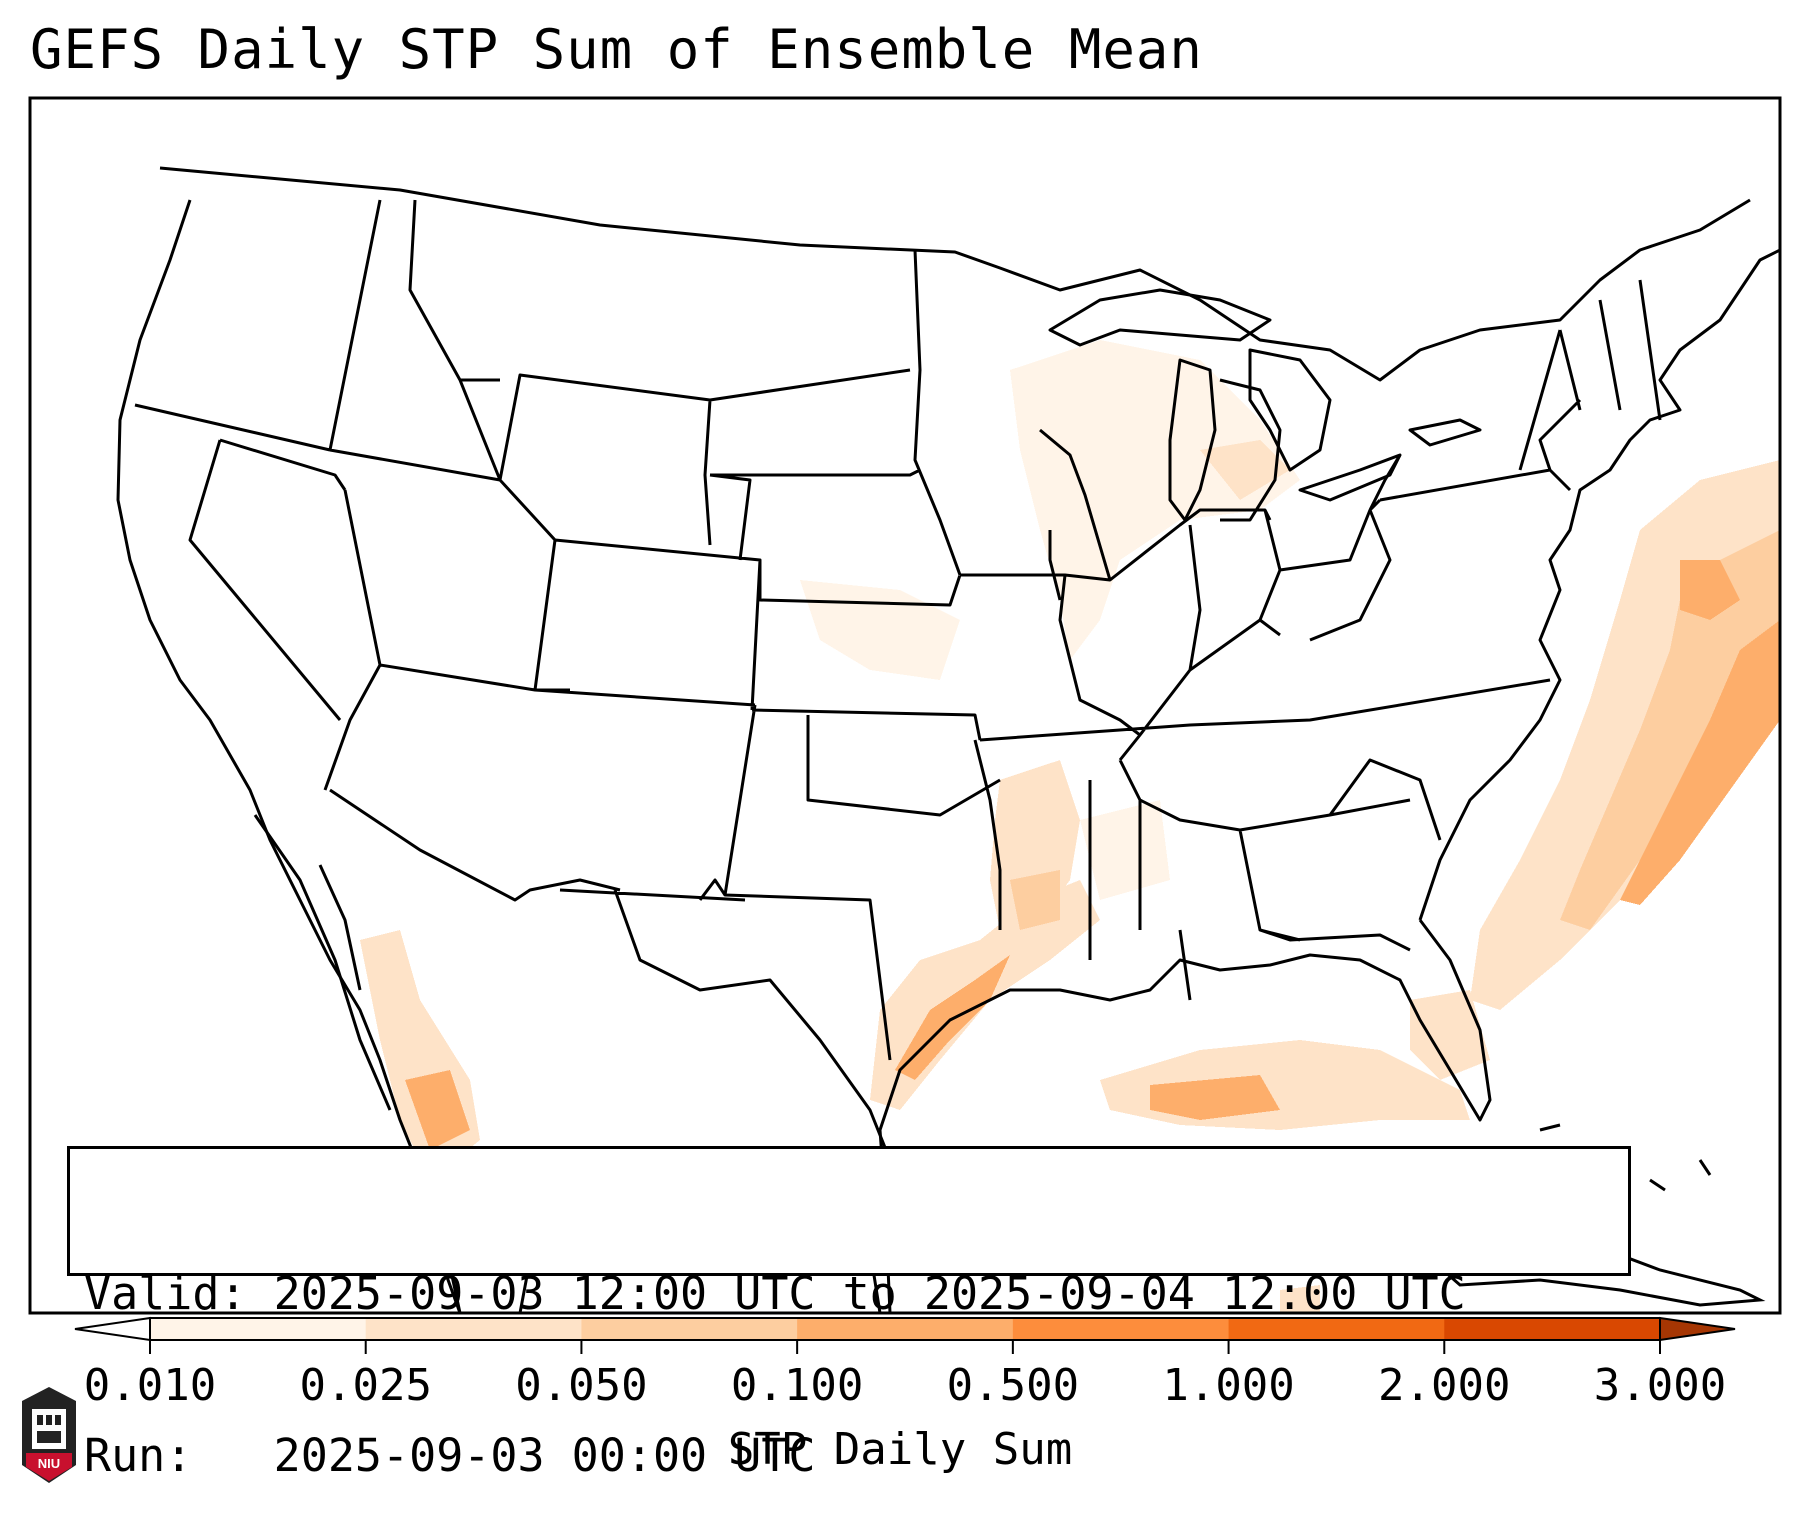 The width and height of the screenshot is (1803, 1537). Describe the element at coordinates (1228, 1385) in the screenshot. I see `colorbar-tick-label: 1.000` at that location.